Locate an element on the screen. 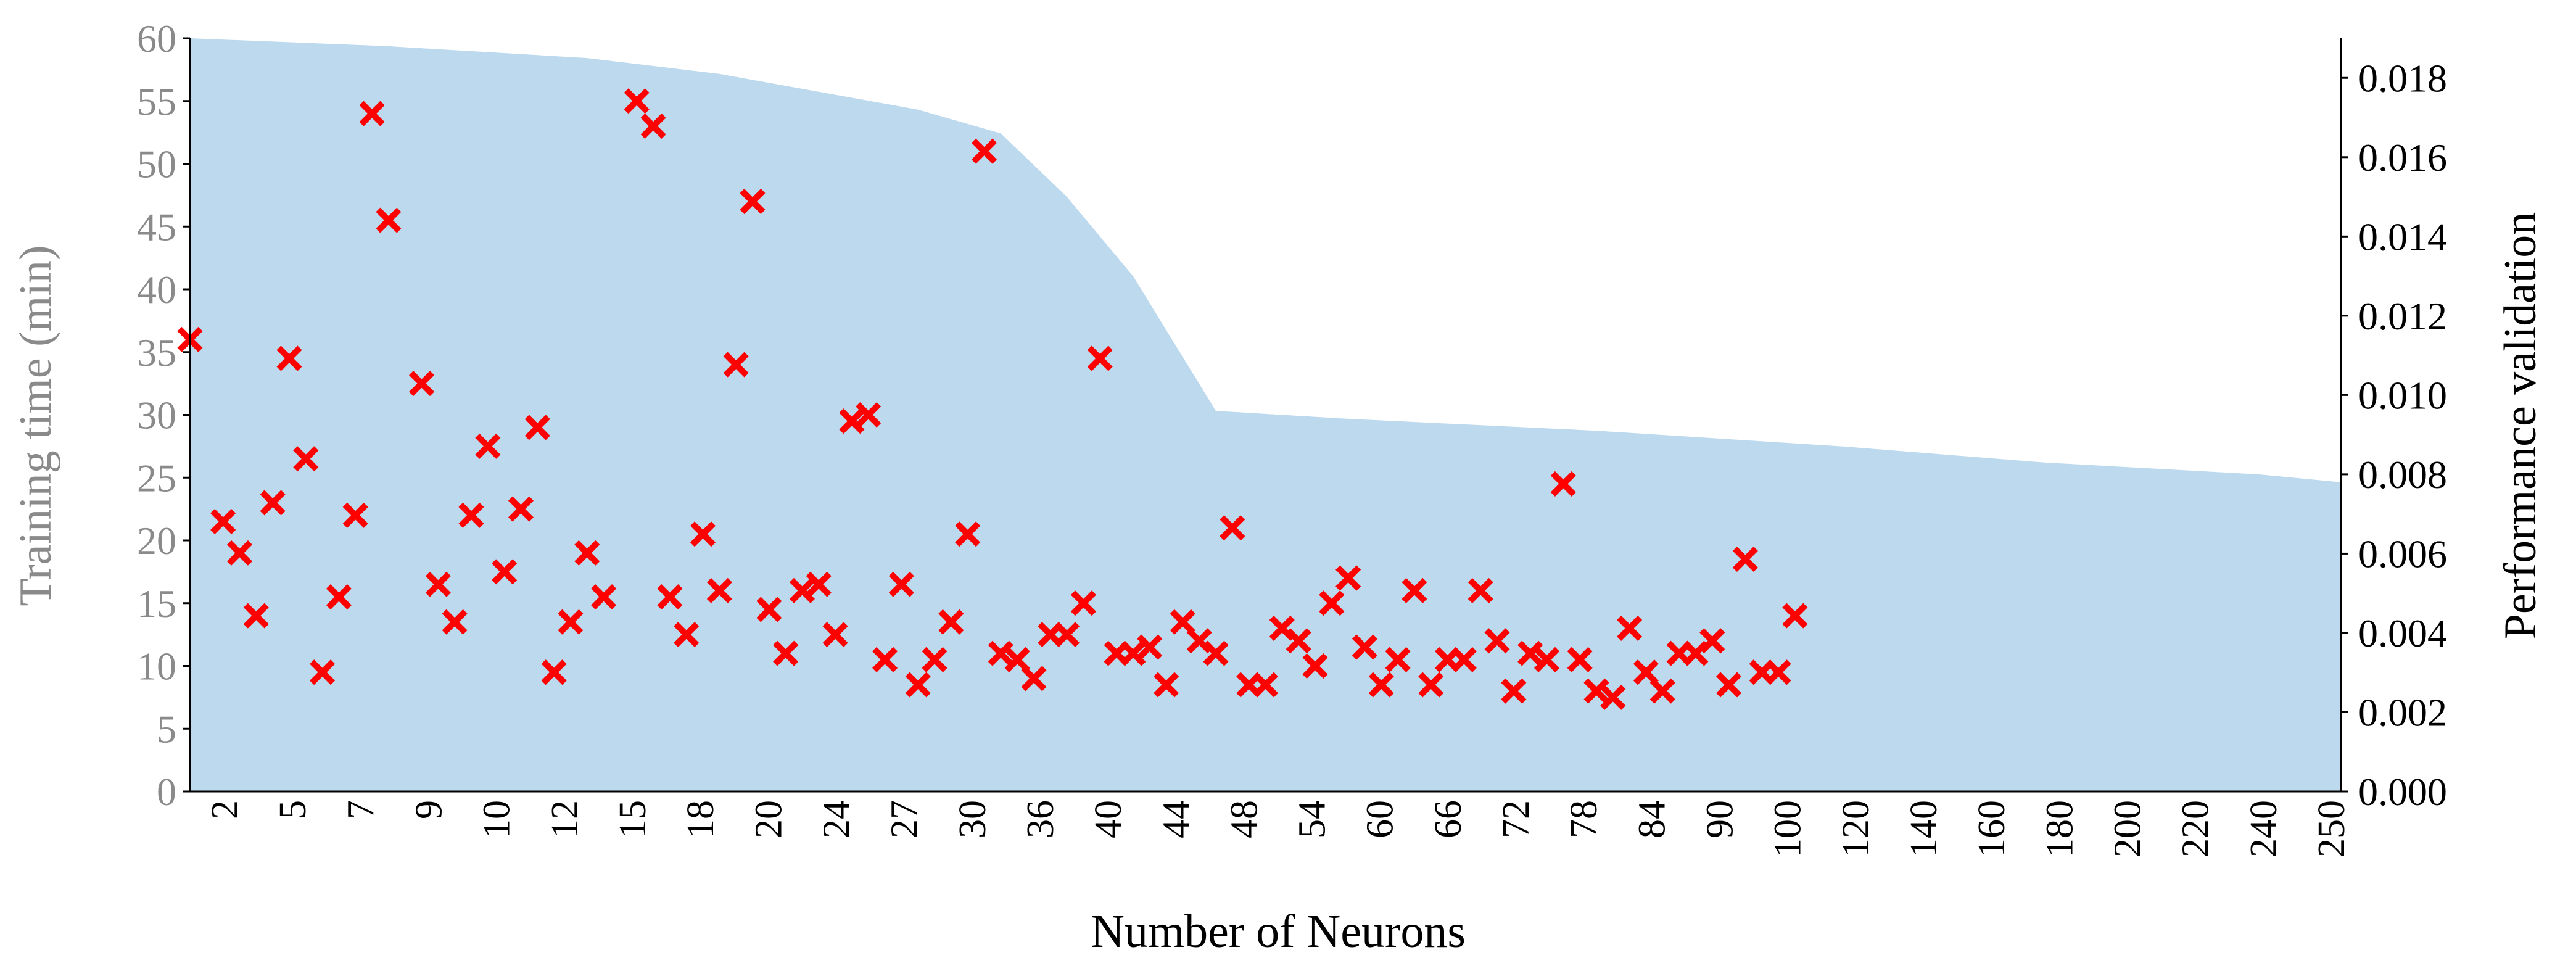 This screenshot has width=2576, height=971. x-tick-label: 15 is located at coordinates (633, 819).